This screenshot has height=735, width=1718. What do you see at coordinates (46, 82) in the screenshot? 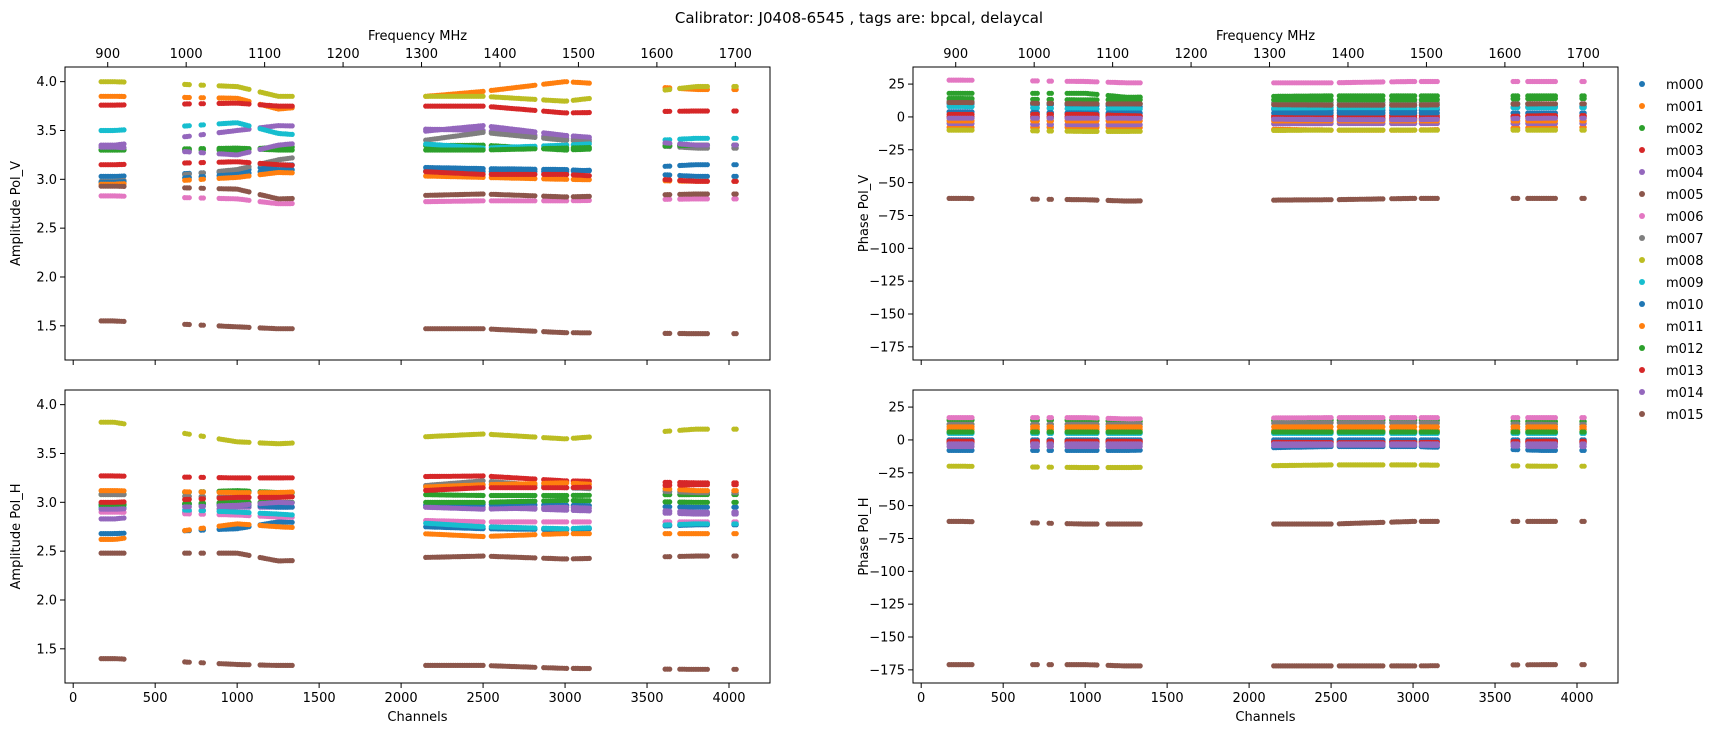
I see `y-tick-label: 4.0` at bounding box center [46, 82].